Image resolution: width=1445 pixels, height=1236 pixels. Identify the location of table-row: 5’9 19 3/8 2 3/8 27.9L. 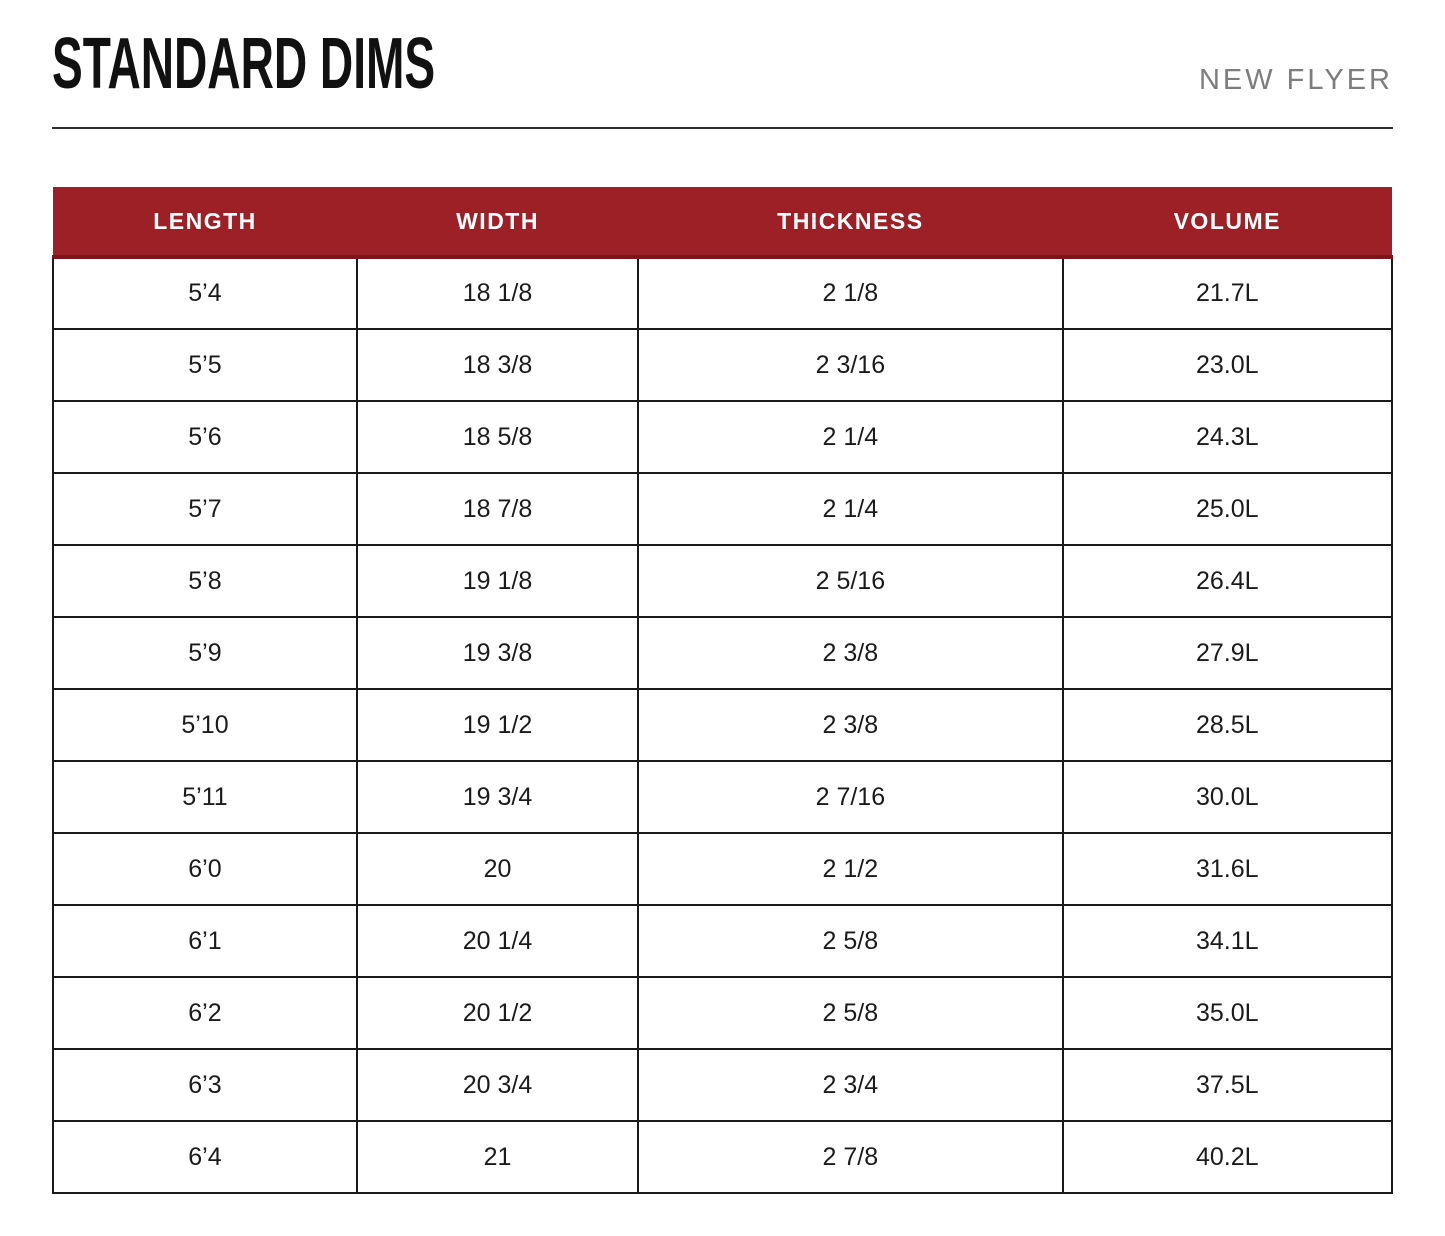
(723, 653).